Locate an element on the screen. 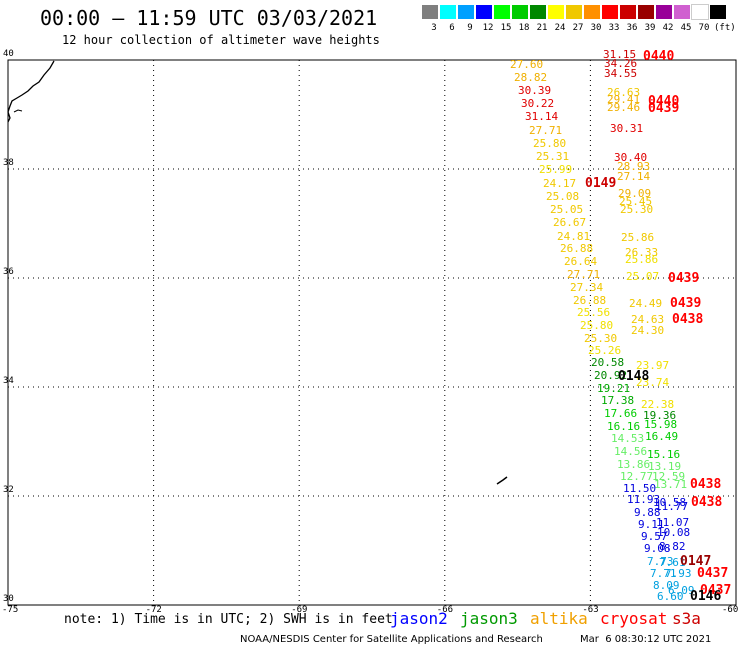 The height and width of the screenshot is (650, 740). wave-height-value: 13.71 is located at coordinates (670, 484).